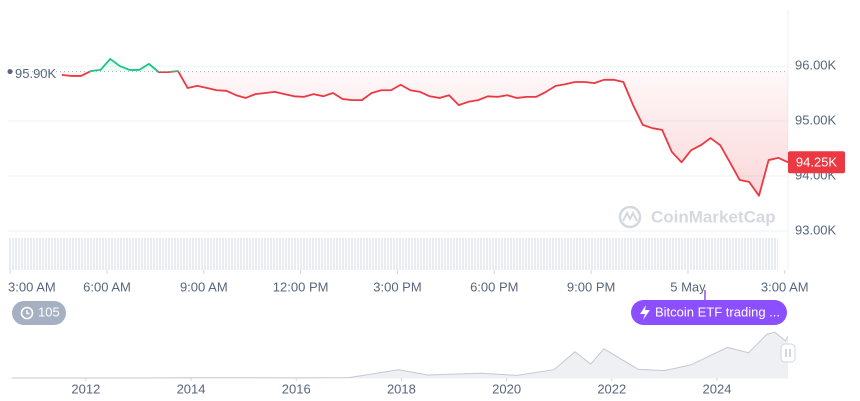  What do you see at coordinates (296, 388) in the screenshot?
I see `x-tick-label: 2016` at bounding box center [296, 388].